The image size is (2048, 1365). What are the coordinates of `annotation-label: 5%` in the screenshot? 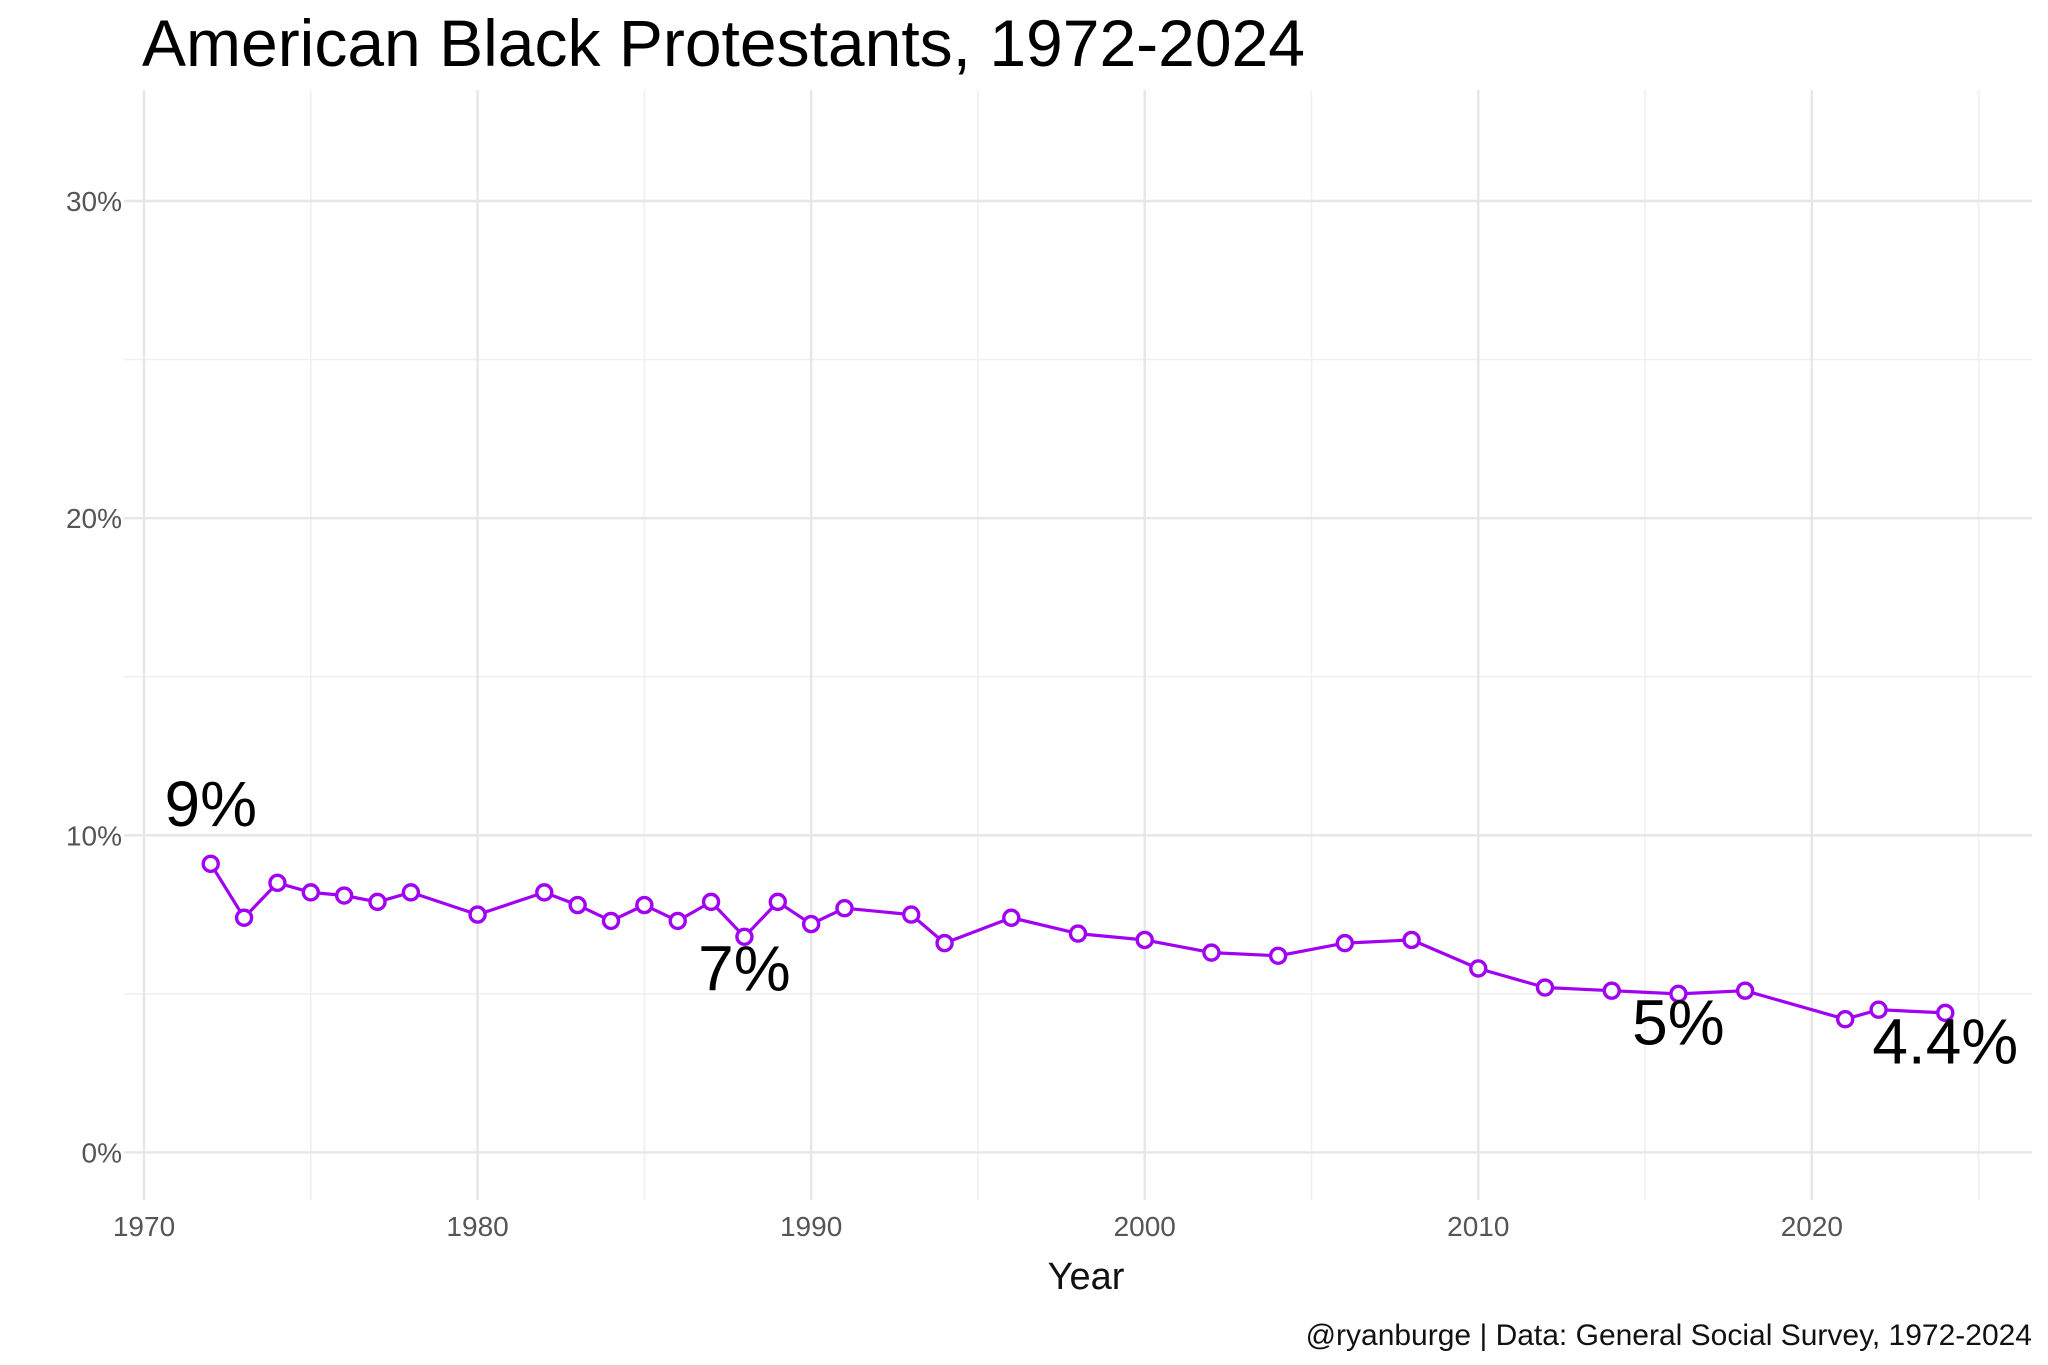 It's located at (1678, 1023).